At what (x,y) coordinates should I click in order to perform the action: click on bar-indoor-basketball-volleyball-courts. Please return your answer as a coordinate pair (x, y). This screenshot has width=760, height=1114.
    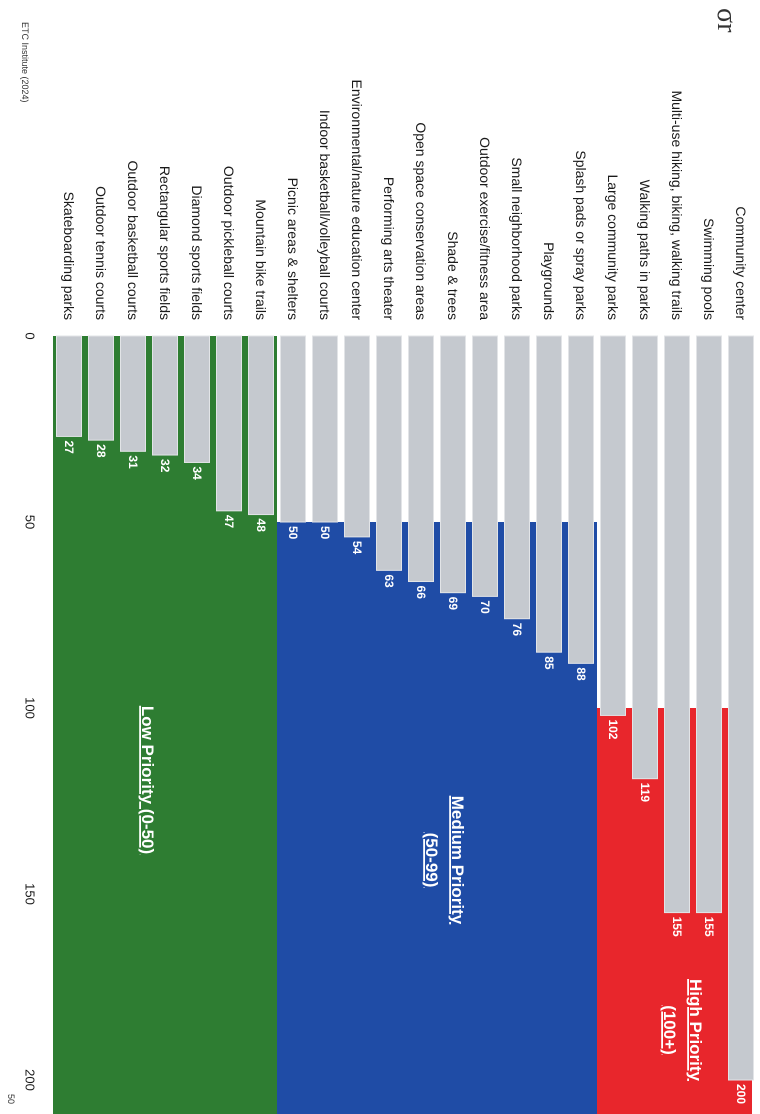
    Looking at the image, I should click on (325, 429).